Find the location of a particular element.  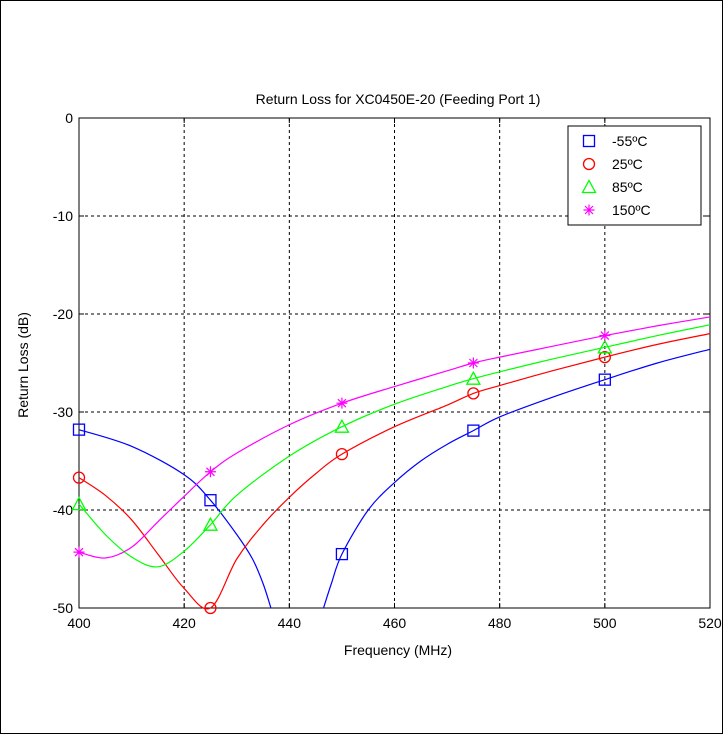

x-tick-label: 420 is located at coordinates (184, 623).